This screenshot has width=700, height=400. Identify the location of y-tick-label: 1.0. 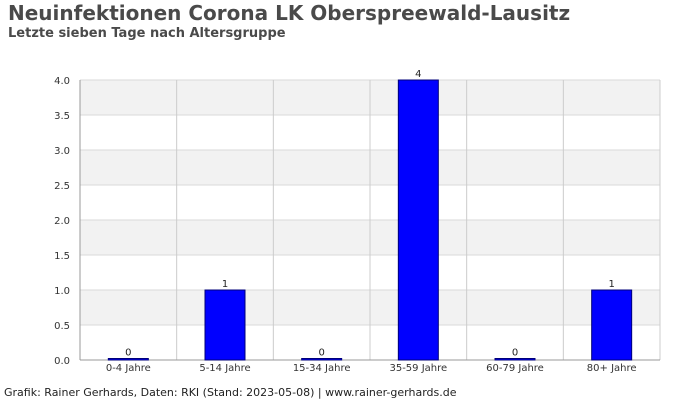
(62, 291).